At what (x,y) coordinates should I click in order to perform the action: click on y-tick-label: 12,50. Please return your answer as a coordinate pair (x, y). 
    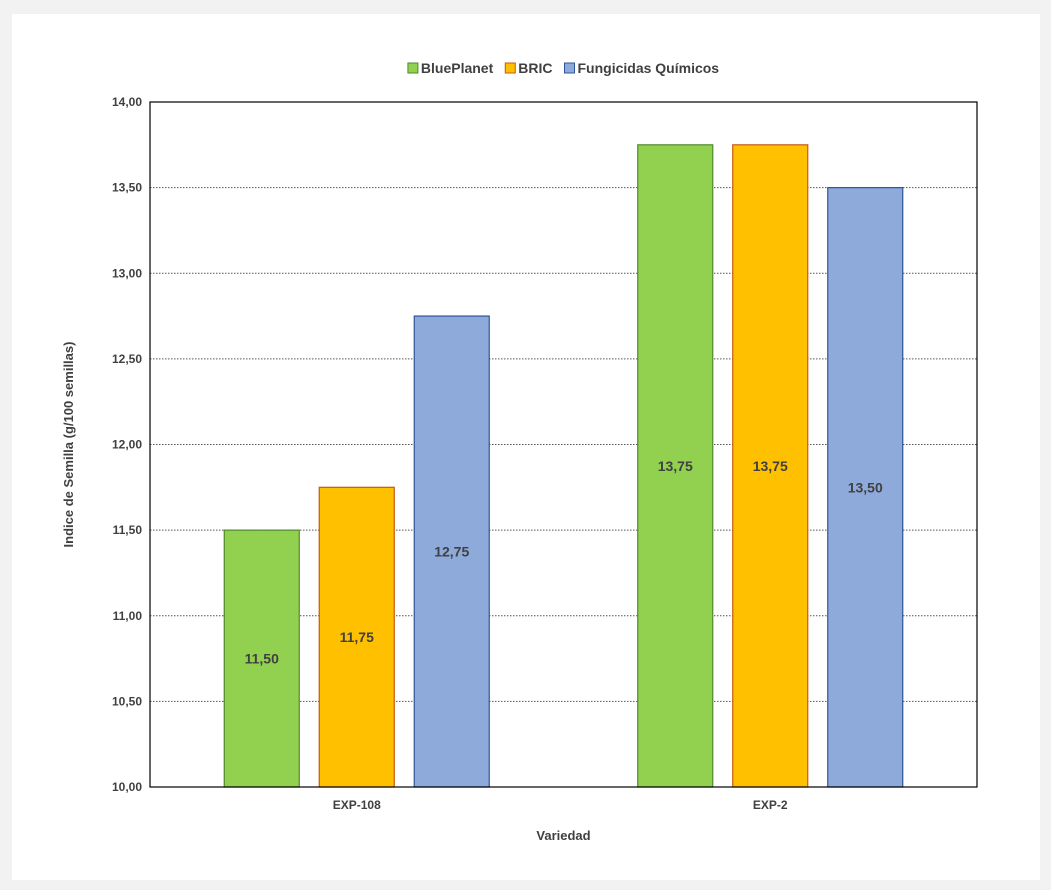
    Looking at the image, I should click on (127, 359).